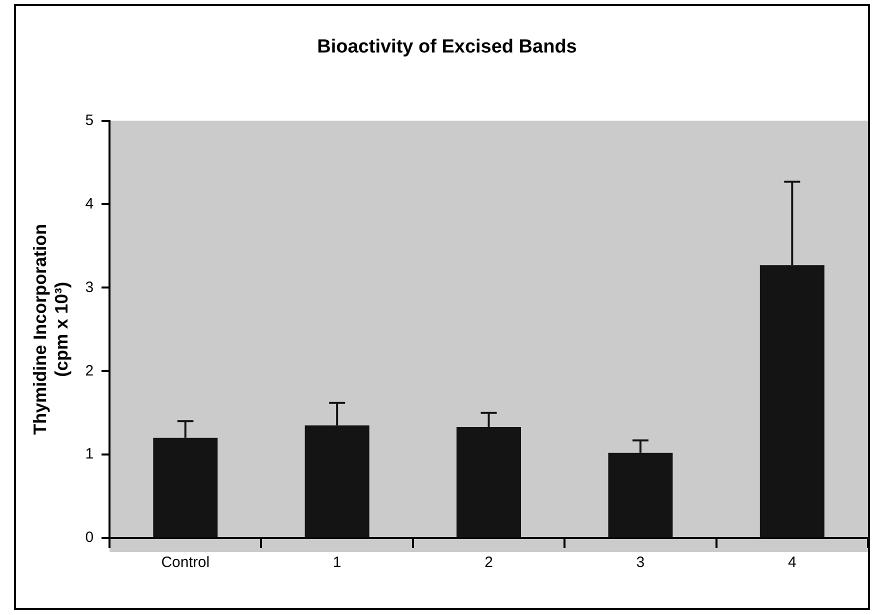 This screenshot has width=876, height=615. Describe the element at coordinates (89, 371) in the screenshot. I see `y-tick-label: 2` at that location.